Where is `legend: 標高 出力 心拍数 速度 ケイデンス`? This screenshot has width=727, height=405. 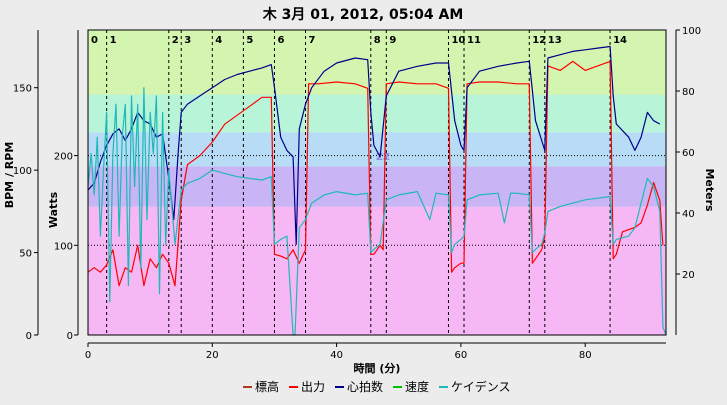
legend: 標高 出力 心拍数 速度 ケイデンス is located at coordinates (377, 386).